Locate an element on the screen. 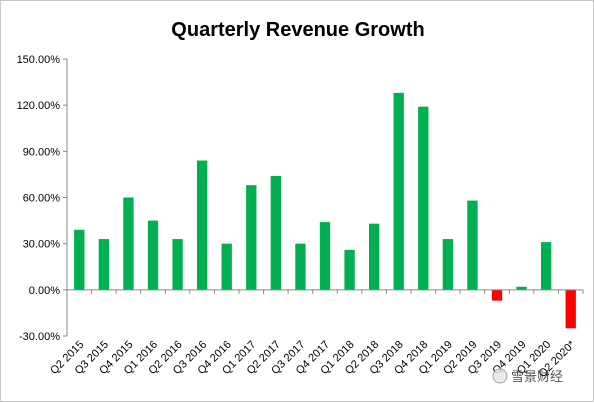 This screenshot has height=403, width=594. y-tick-label: 0.00% is located at coordinates (44, 291).